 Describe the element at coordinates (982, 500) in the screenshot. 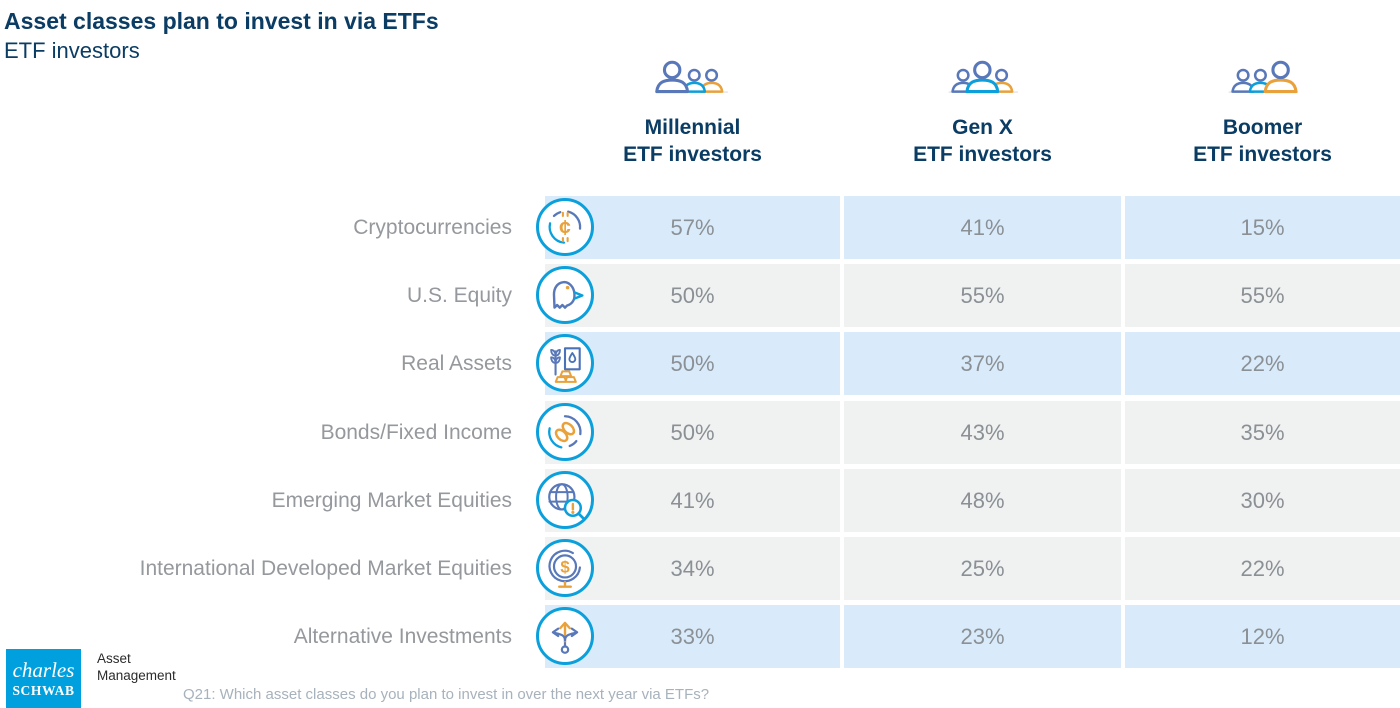

I see `value-cell: 48%` at that location.